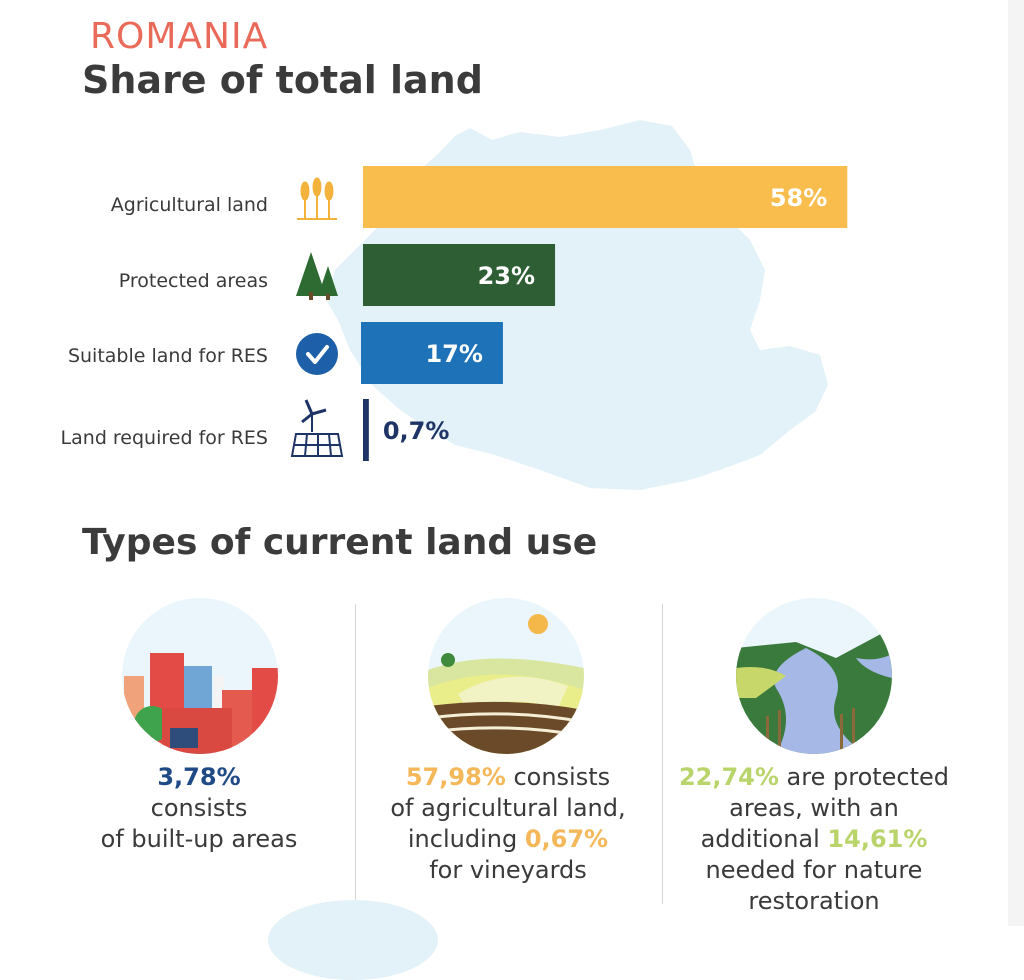  I want to click on restoration-percent: 14,61%, so click(877, 839).